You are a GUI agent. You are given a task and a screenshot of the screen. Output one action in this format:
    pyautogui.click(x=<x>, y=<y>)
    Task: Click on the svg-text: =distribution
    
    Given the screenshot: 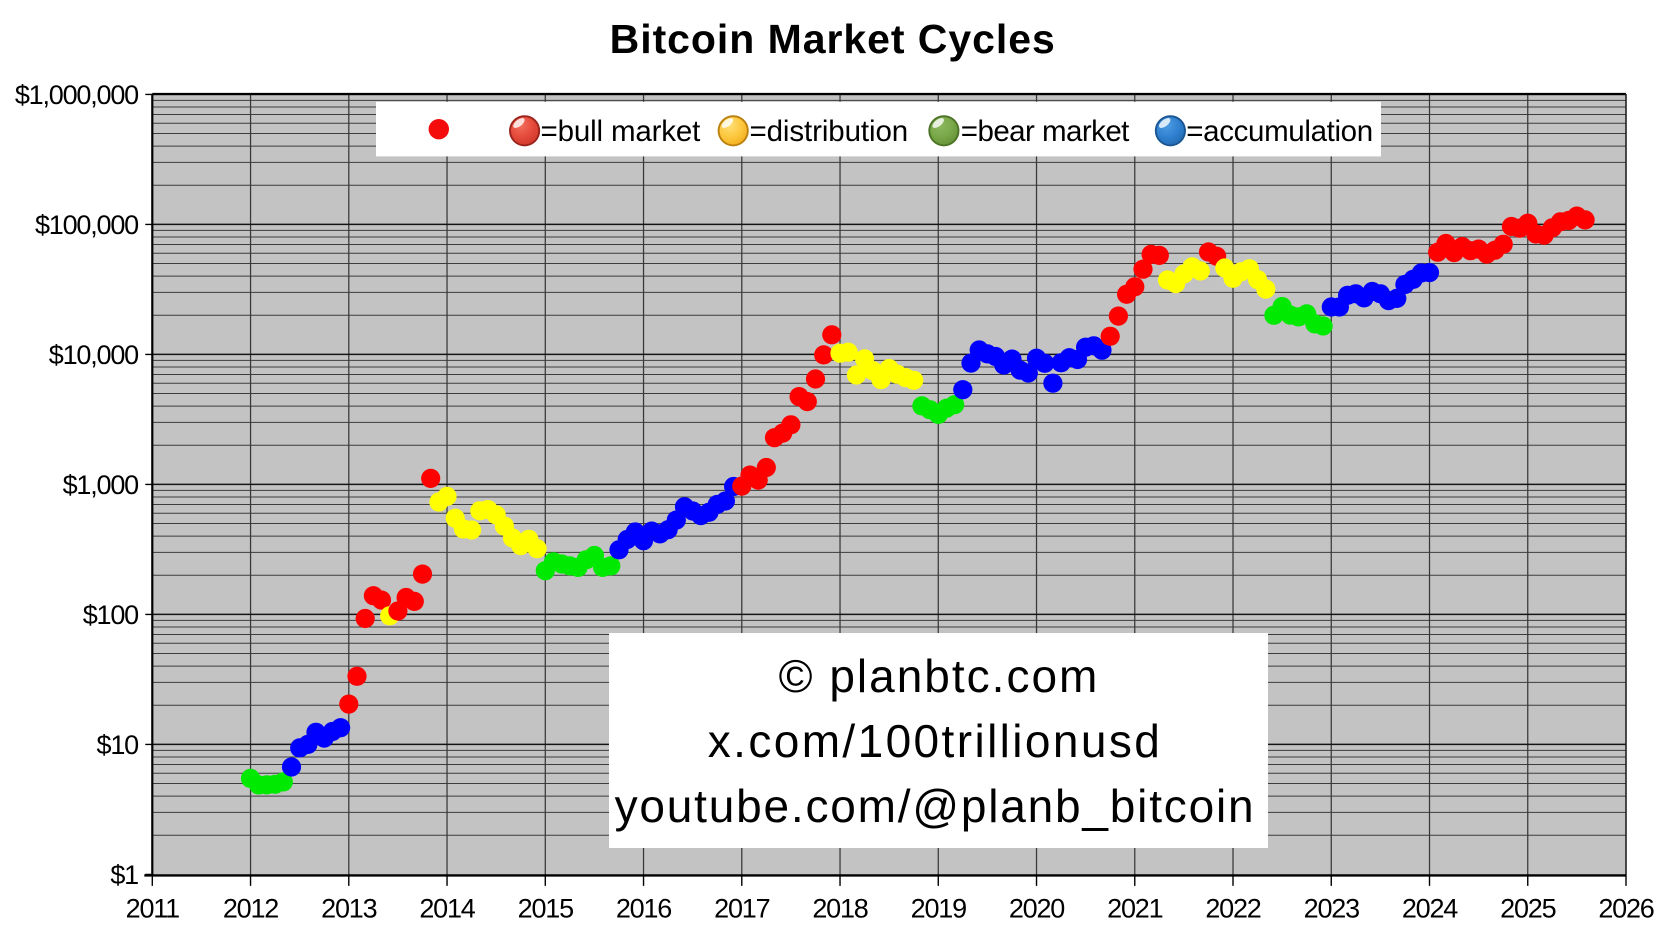 What is the action you would take?
    pyautogui.click(x=829, y=131)
    